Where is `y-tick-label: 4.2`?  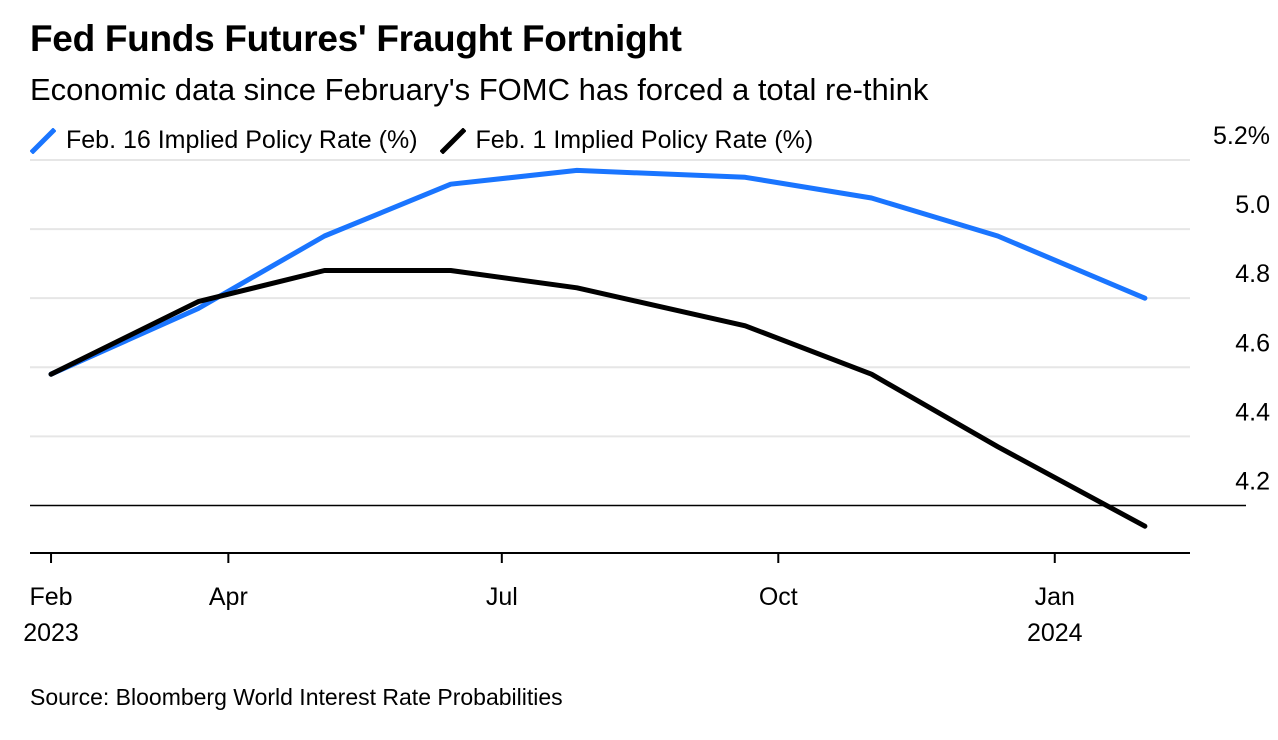
y-tick-label: 4.2 is located at coordinates (1252, 481).